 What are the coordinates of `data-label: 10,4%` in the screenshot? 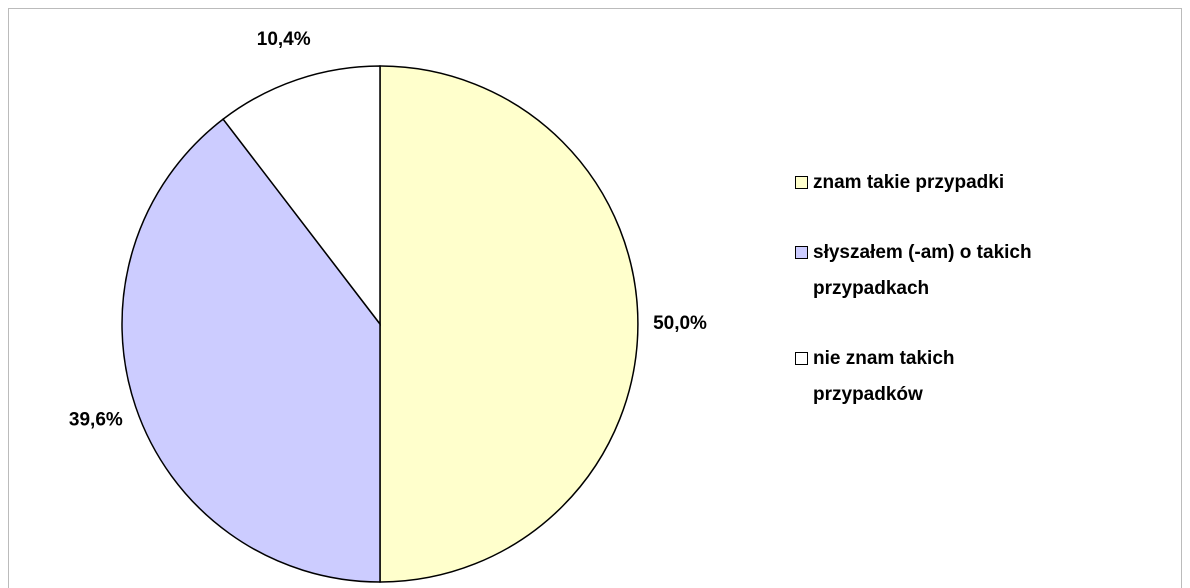 It's located at (284, 39).